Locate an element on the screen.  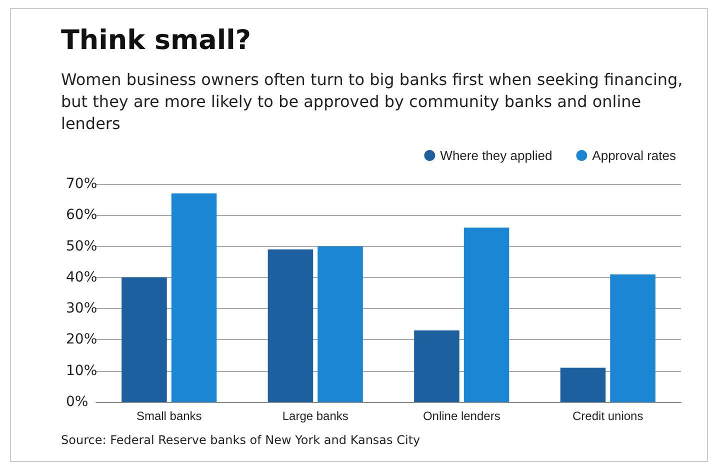
chart-title: Think small? is located at coordinates (156, 40).